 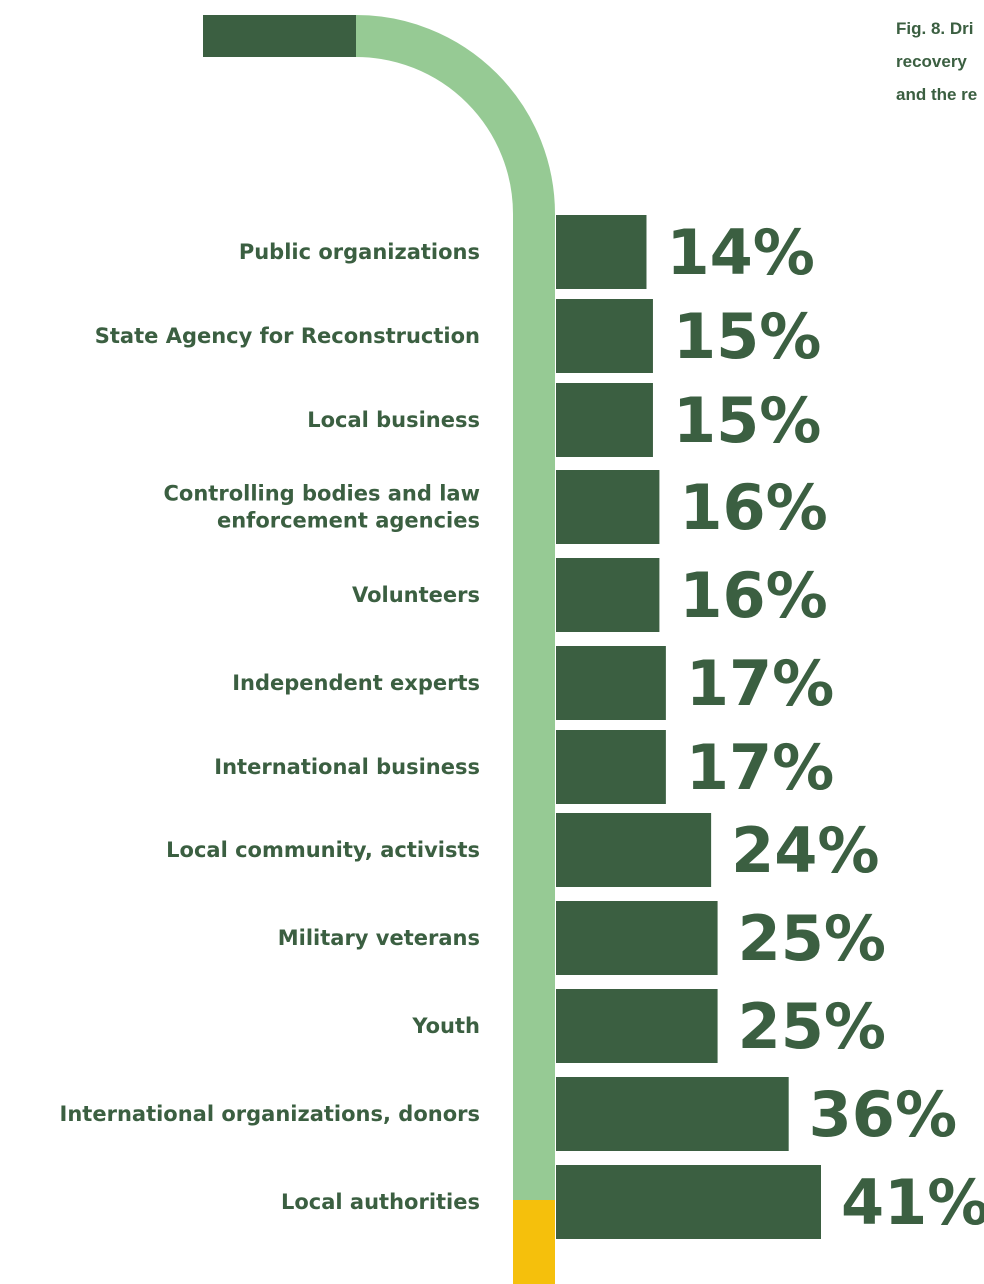 I want to click on category-label: enforcement agencies, so click(x=348, y=521).